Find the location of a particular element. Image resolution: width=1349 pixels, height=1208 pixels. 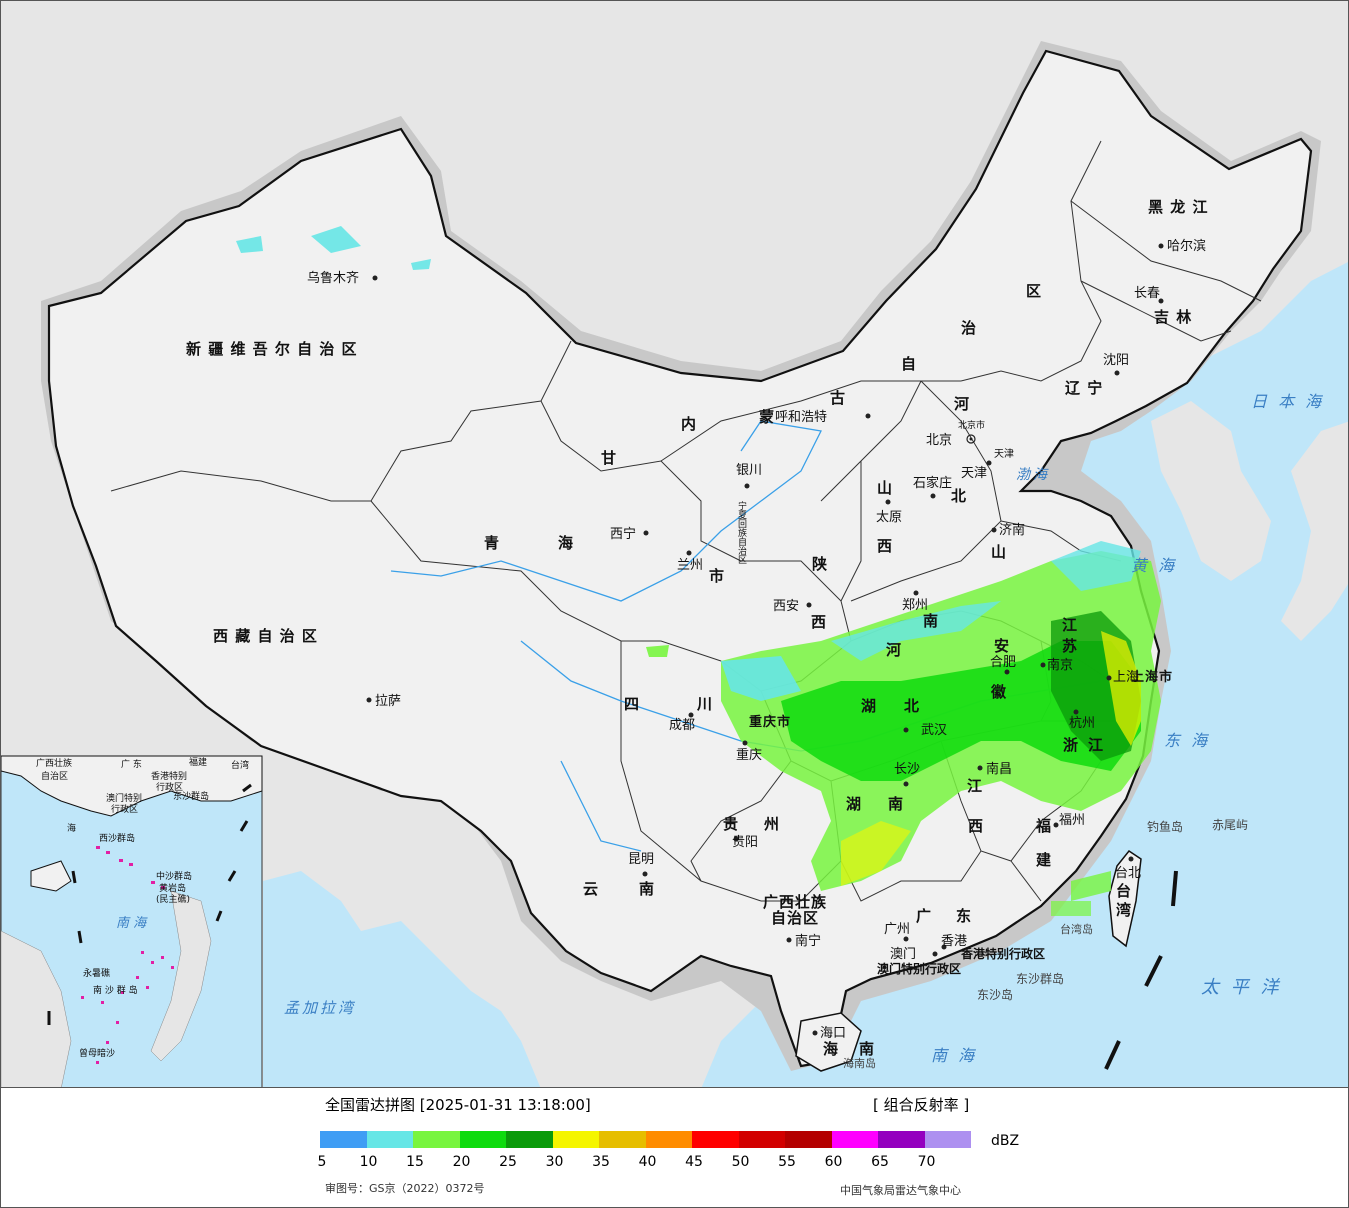

legend-tick-label: 15 is located at coordinates (415, 1162).